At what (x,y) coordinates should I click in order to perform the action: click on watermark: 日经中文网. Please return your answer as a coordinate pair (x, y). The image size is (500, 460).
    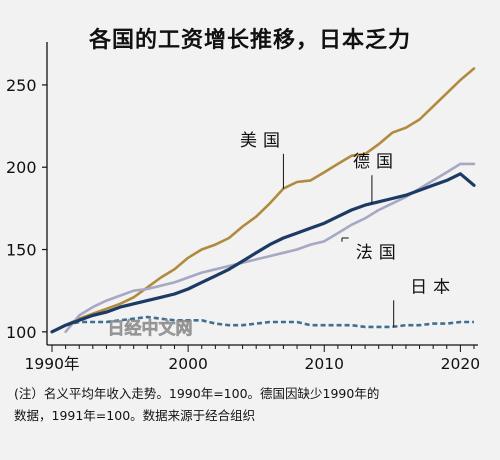
    Looking at the image, I should click on (150, 328).